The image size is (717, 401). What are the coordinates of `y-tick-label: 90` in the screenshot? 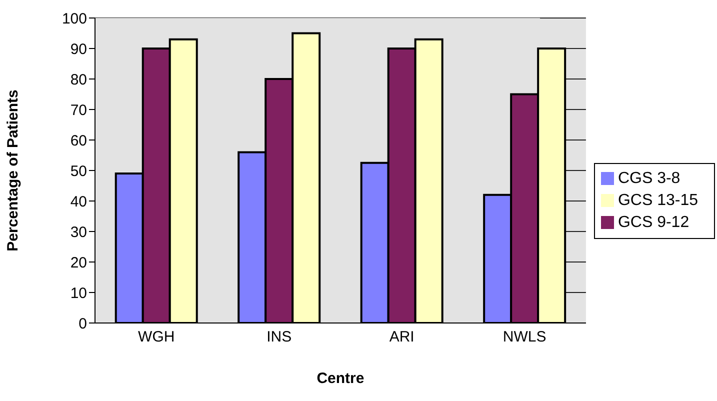 It's located at (78, 49).